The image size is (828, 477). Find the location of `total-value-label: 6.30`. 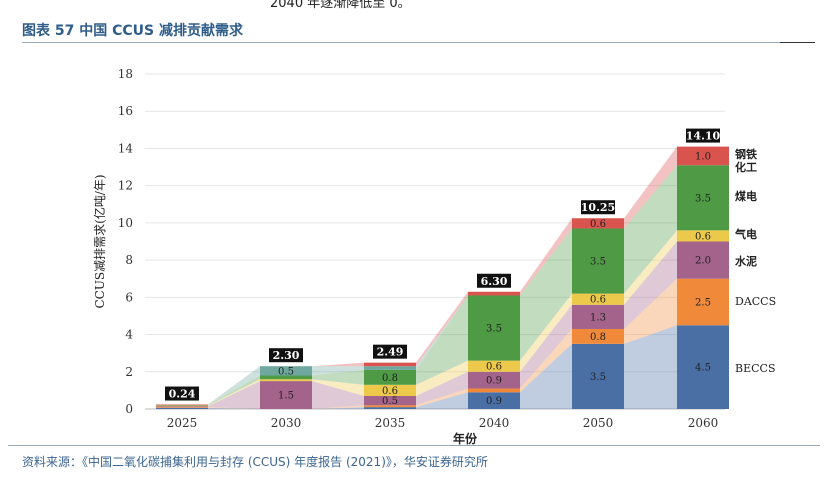

total-value-label: 6.30 is located at coordinates (494, 281).